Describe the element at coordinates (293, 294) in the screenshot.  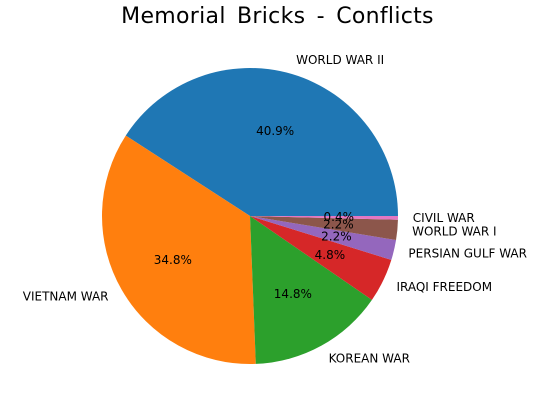
I see `slice-percent-label: 14.8%` at that location.